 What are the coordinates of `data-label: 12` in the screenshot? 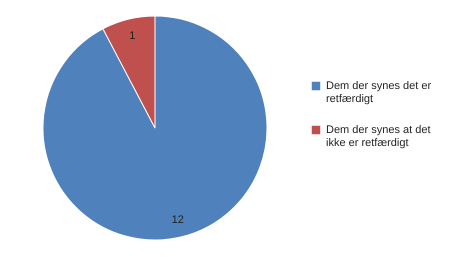 It's located at (178, 220).